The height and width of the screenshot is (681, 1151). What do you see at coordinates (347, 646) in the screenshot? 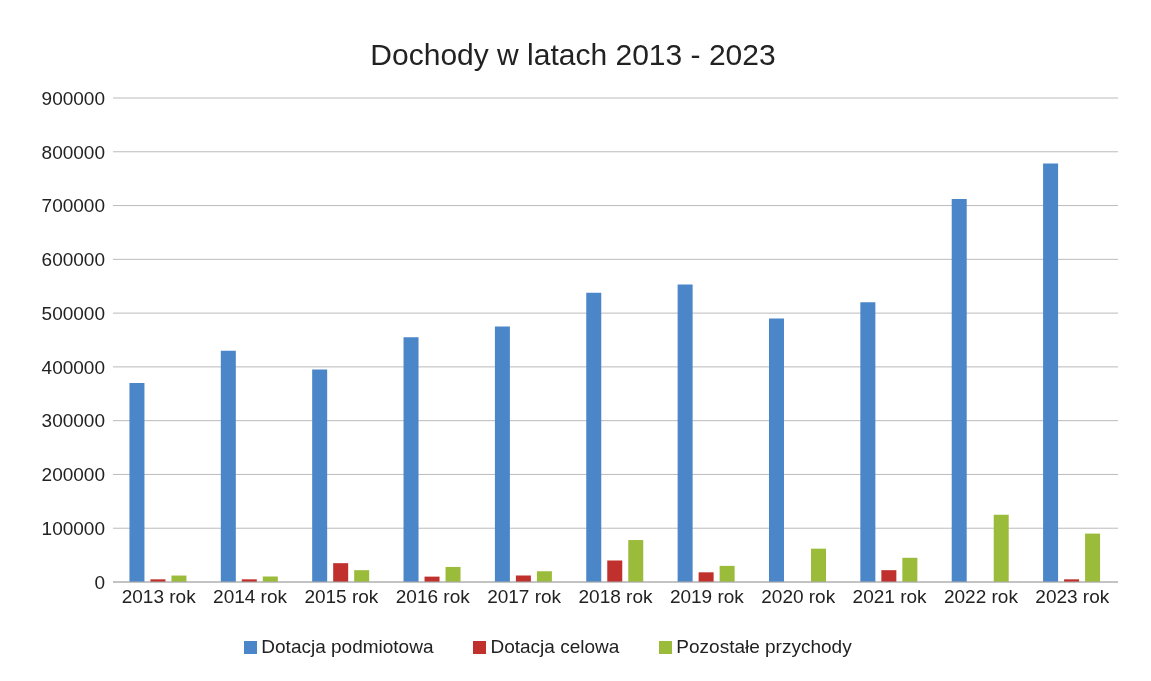
I see `legend-label: Dotacja podmiotowa` at bounding box center [347, 646].